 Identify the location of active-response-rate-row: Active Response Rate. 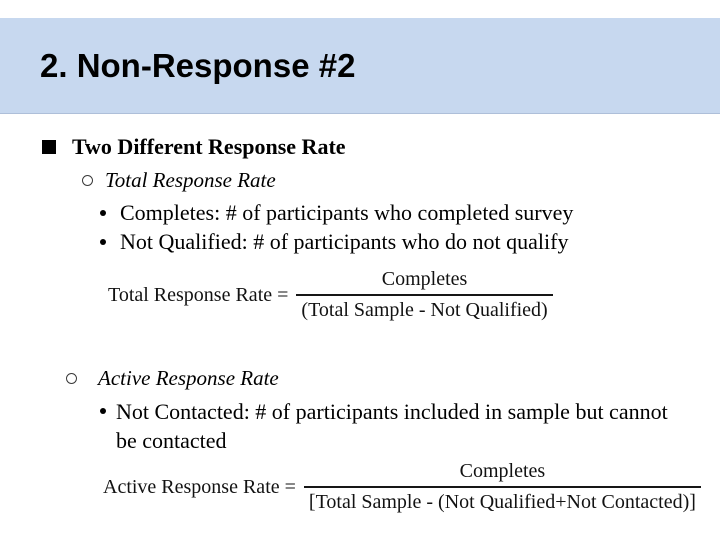
(172, 378).